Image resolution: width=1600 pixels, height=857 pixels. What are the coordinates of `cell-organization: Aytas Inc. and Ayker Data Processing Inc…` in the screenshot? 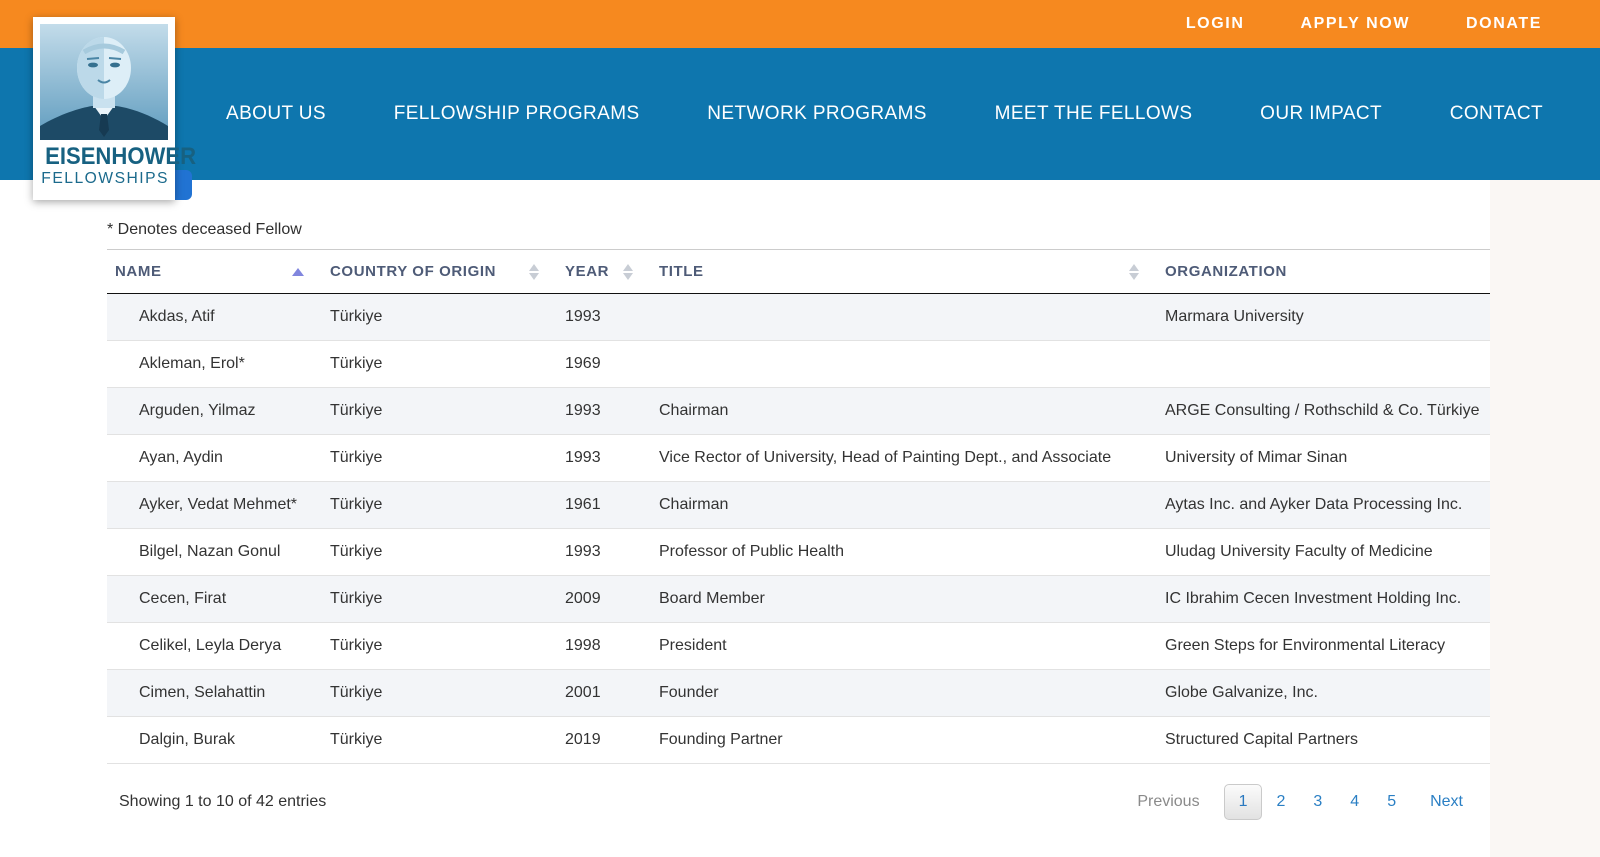 It's located at (1314, 504).